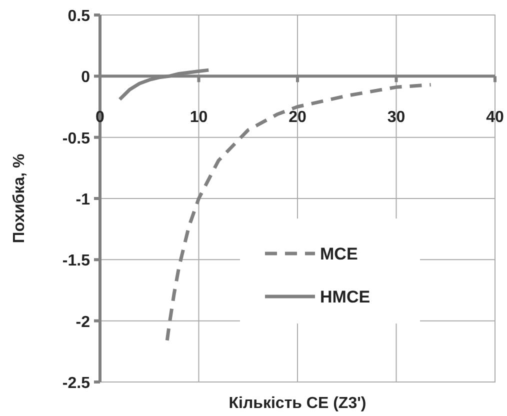 The image size is (507, 416). I want to click on x-tick-label: 20, so click(297, 117).